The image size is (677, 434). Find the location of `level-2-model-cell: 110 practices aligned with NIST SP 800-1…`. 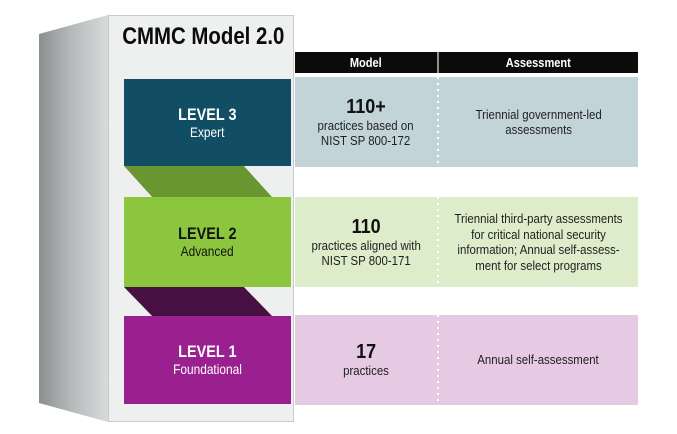

level-2-model-cell: 110 practices aligned with NIST SP 800-1… is located at coordinates (366, 242).